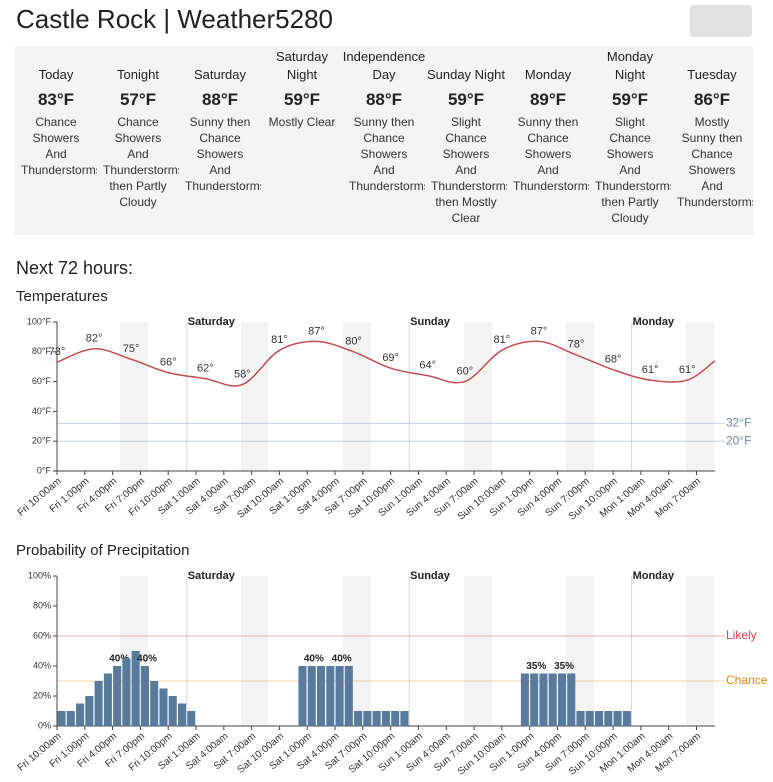 This screenshot has height=782, width=773. What do you see at coordinates (242, 374) in the screenshot?
I see `data-label: 58°` at bounding box center [242, 374].